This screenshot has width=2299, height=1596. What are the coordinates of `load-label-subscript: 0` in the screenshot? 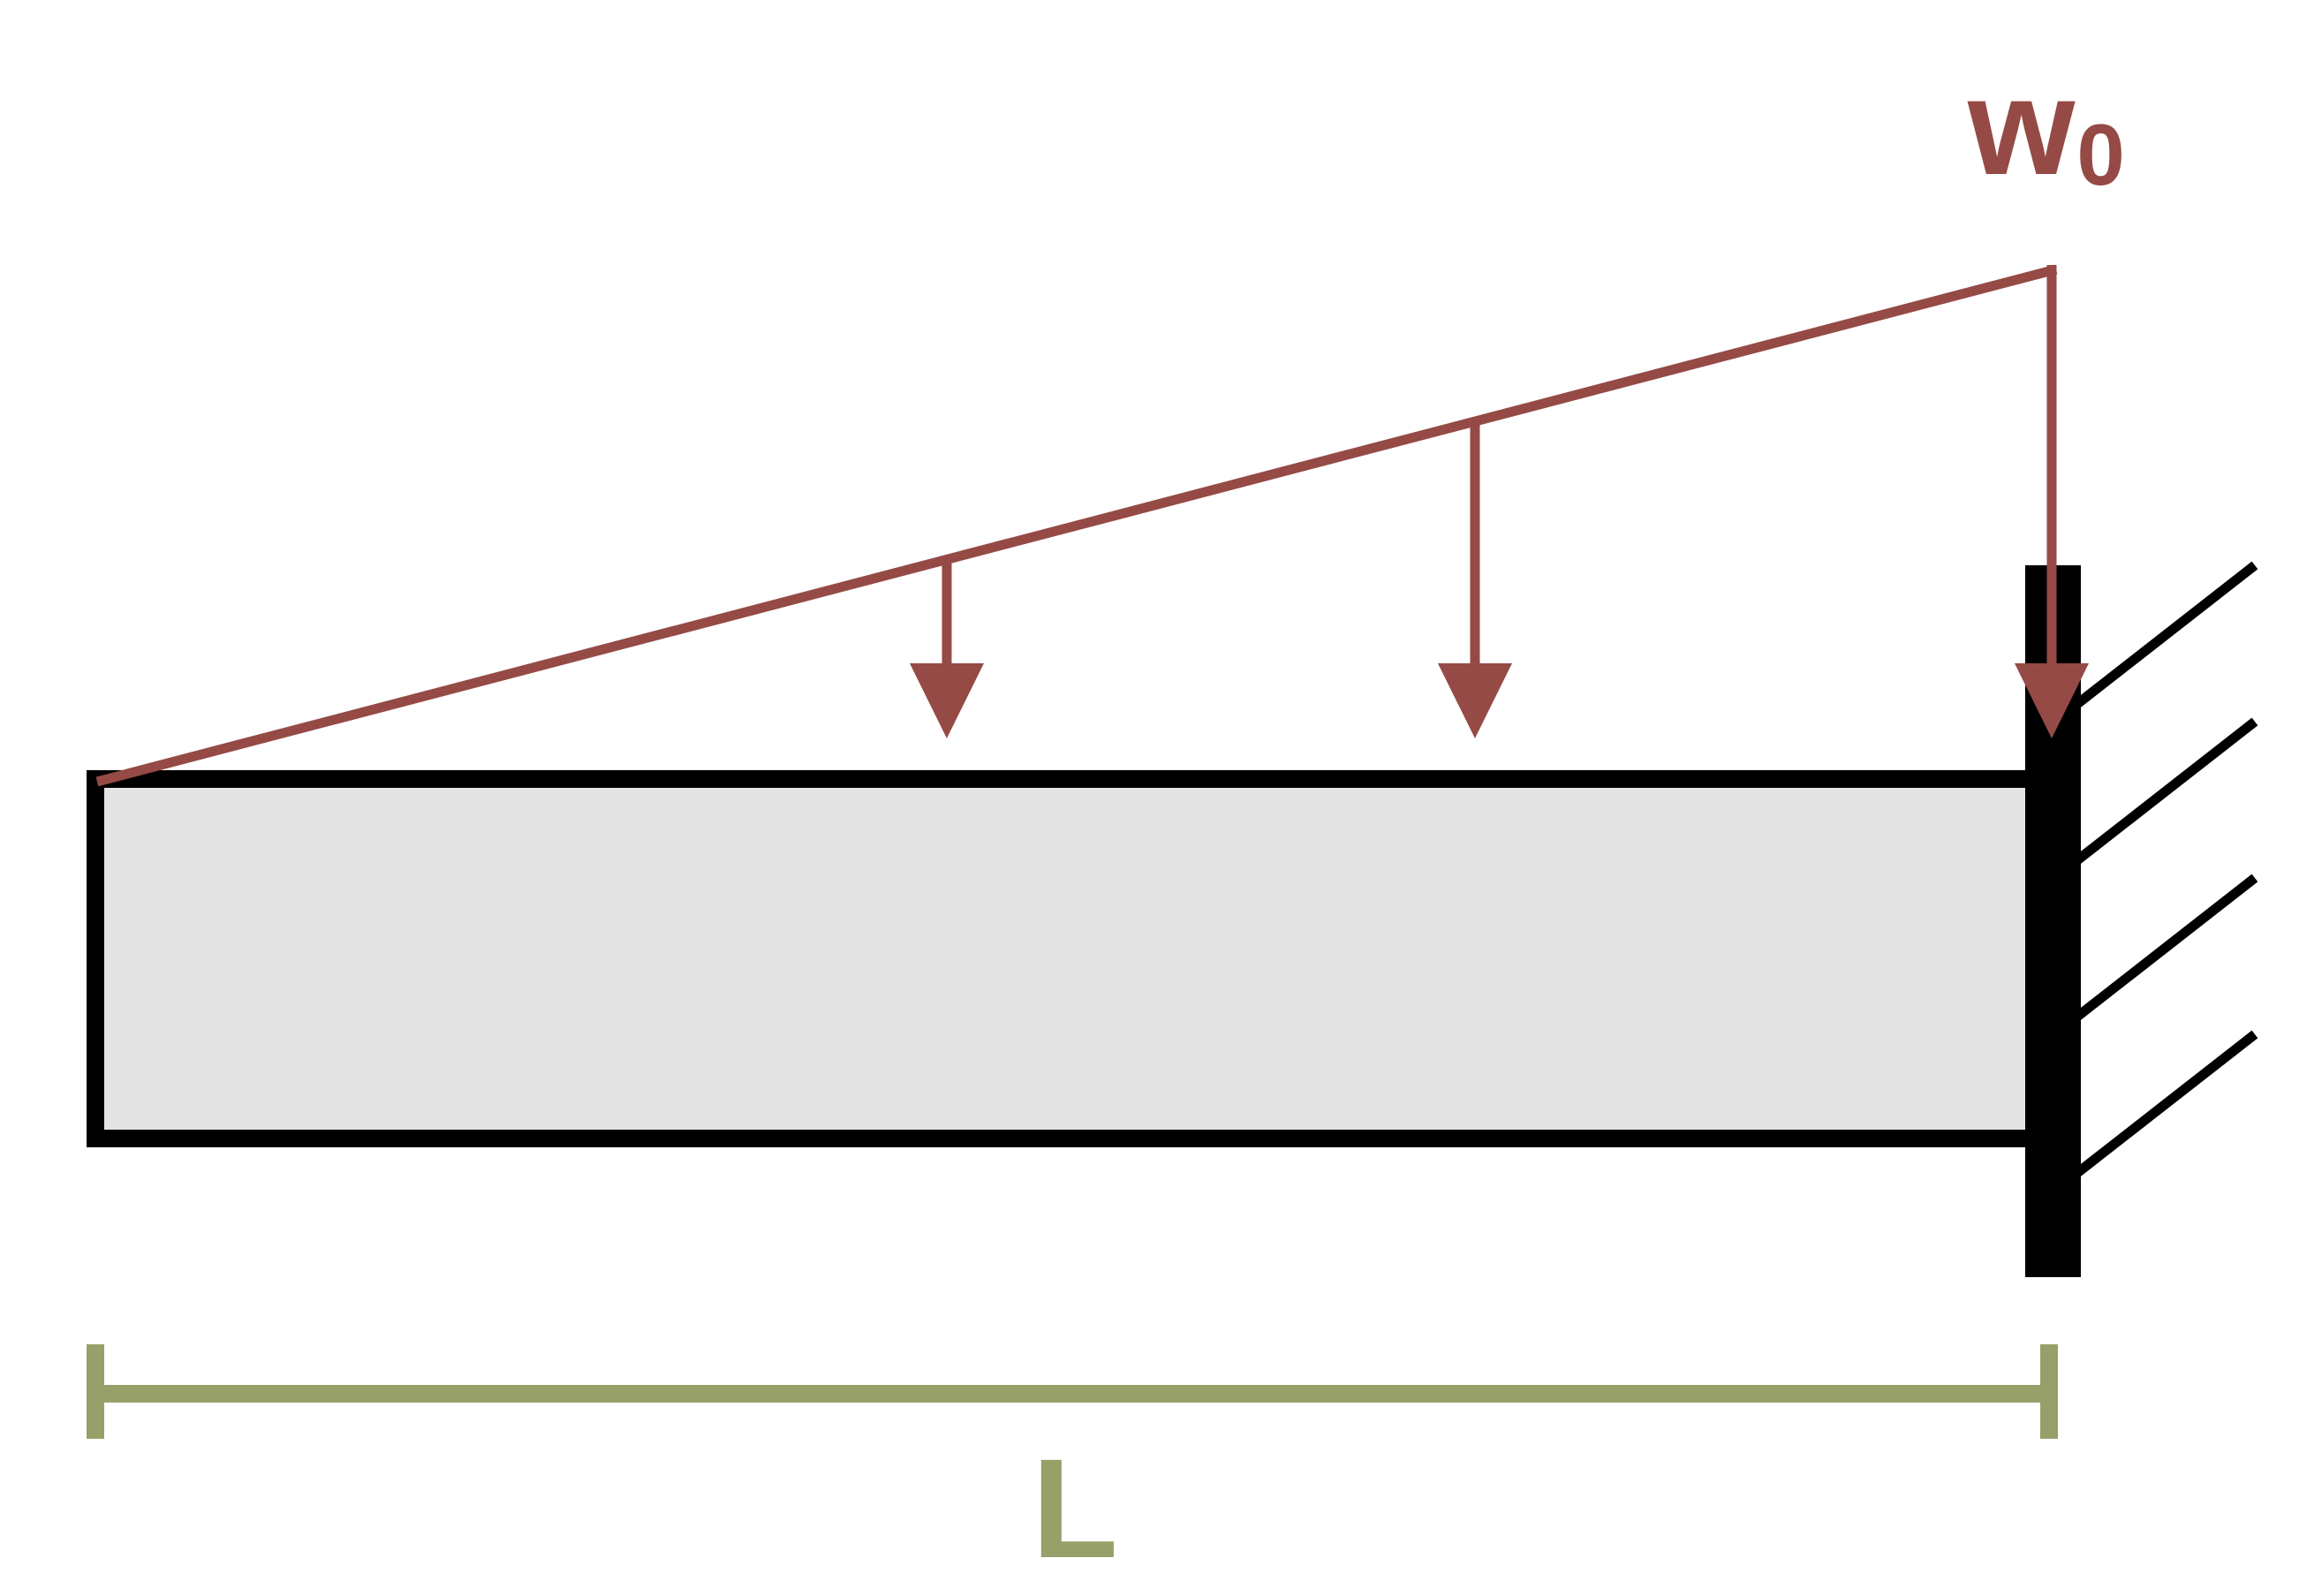 It's located at (2100, 154).